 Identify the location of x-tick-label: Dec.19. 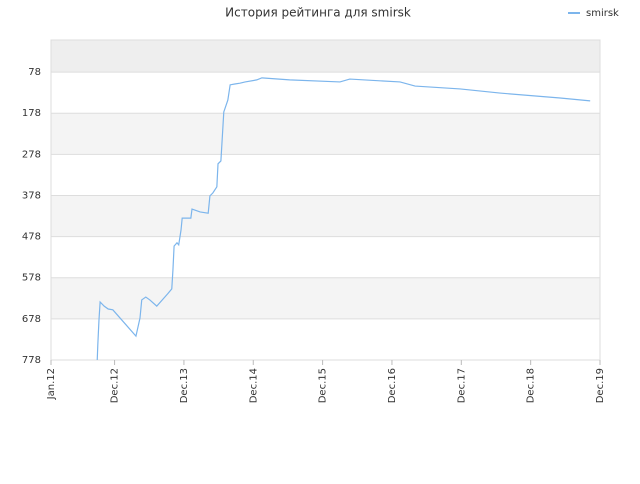
(600, 385).